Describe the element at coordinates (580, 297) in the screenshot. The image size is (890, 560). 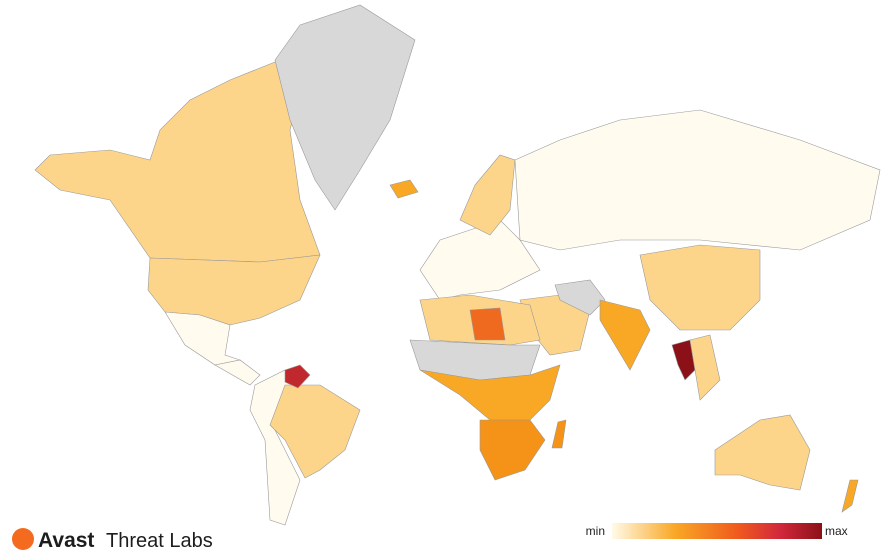
I see `iran` at that location.